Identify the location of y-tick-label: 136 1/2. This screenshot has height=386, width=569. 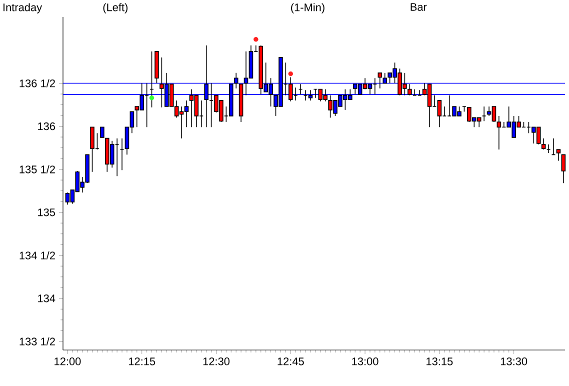
(37, 83).